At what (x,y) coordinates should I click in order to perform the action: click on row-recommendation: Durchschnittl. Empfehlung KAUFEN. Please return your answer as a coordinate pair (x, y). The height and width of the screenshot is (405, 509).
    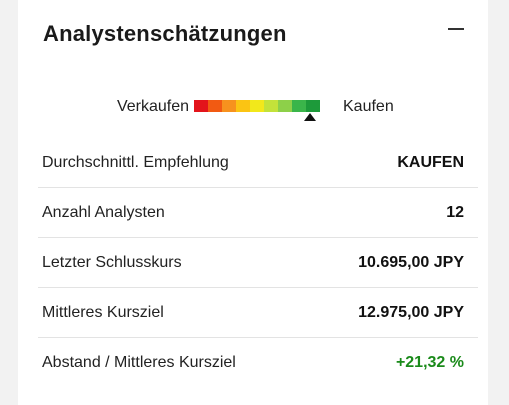
    Looking at the image, I should click on (258, 163).